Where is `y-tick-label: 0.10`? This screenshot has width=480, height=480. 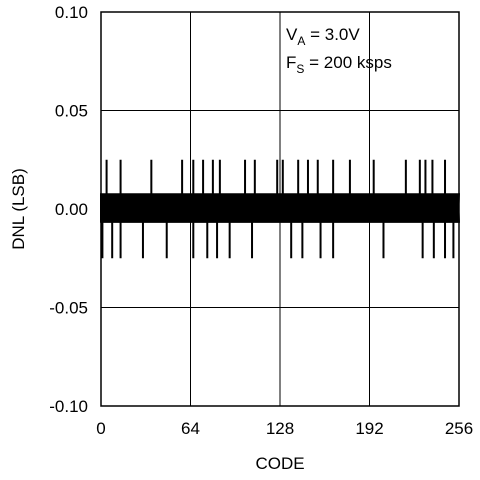 y-tick-label: 0.10 is located at coordinates (71, 12).